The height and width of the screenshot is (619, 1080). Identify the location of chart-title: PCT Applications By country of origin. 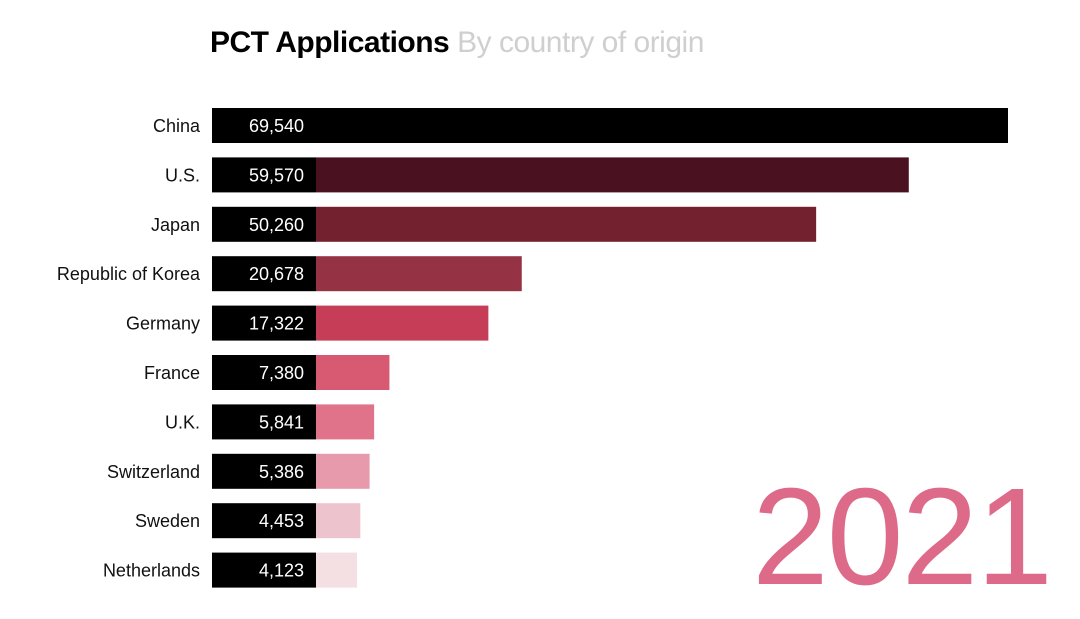
(457, 43).